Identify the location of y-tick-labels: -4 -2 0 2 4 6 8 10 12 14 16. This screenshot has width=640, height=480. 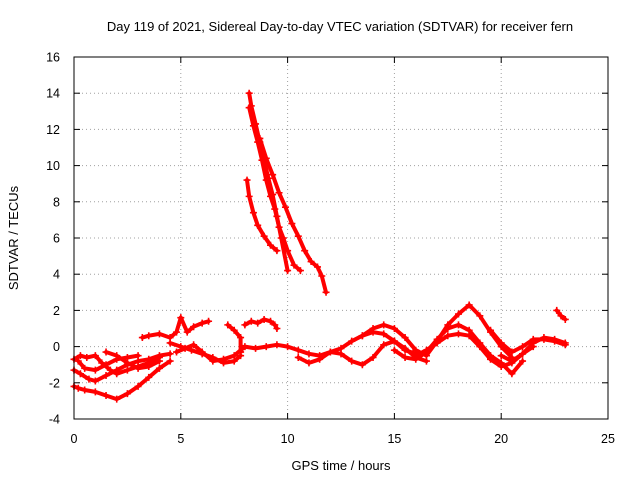
(53, 239).